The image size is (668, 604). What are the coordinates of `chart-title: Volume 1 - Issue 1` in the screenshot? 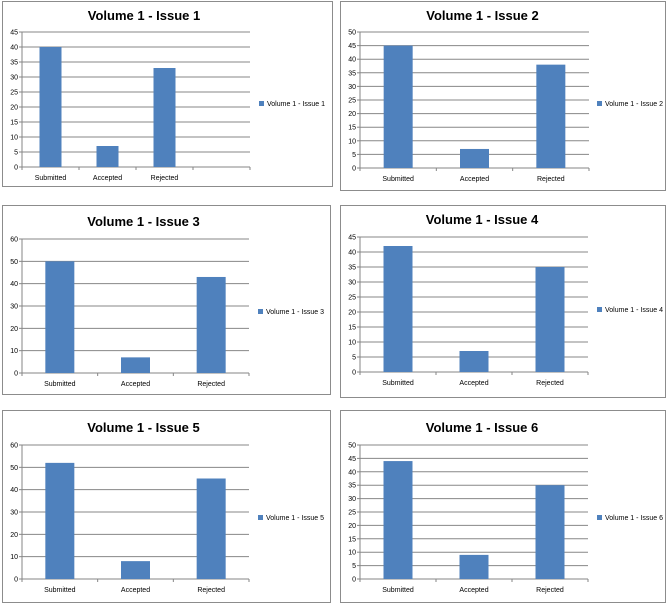 It's located at (144, 15).